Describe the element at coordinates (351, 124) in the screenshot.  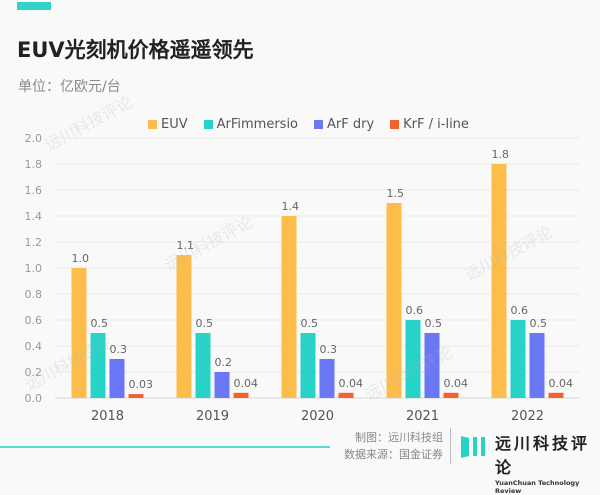
I see `legend-label-arf-dry: ArF dry` at that location.